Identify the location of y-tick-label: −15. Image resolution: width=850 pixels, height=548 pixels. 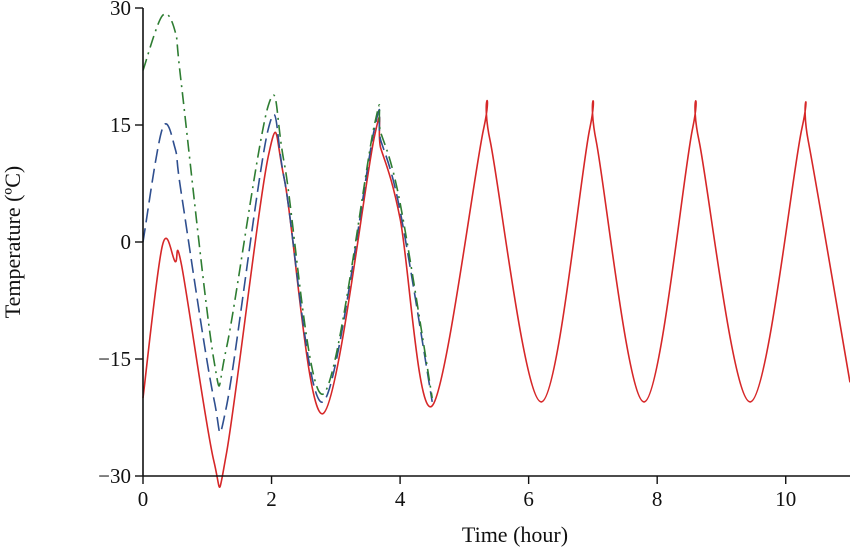
(114, 359).